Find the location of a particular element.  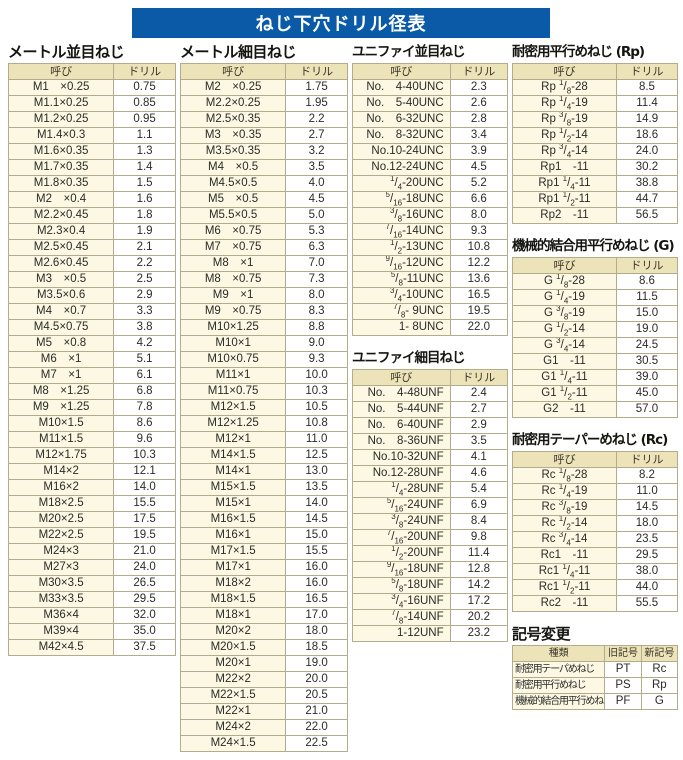

table-row: 1/2-13UNC 10.8 is located at coordinates (430, 247).